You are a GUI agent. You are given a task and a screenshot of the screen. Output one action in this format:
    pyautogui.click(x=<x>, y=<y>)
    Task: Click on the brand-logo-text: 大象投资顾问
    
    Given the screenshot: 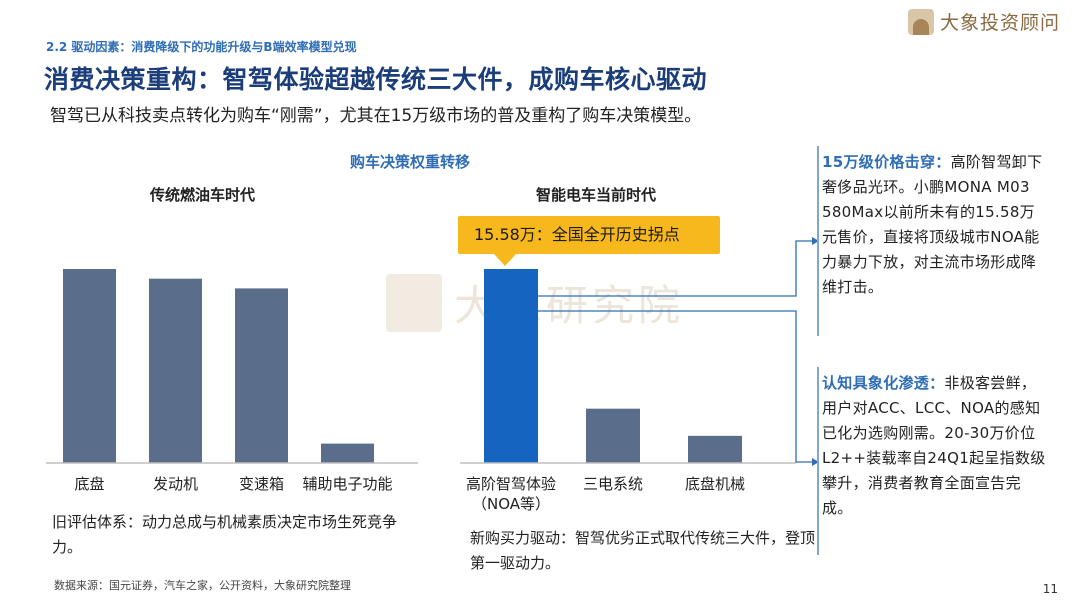 What is the action you would take?
    pyautogui.click(x=999, y=23)
    